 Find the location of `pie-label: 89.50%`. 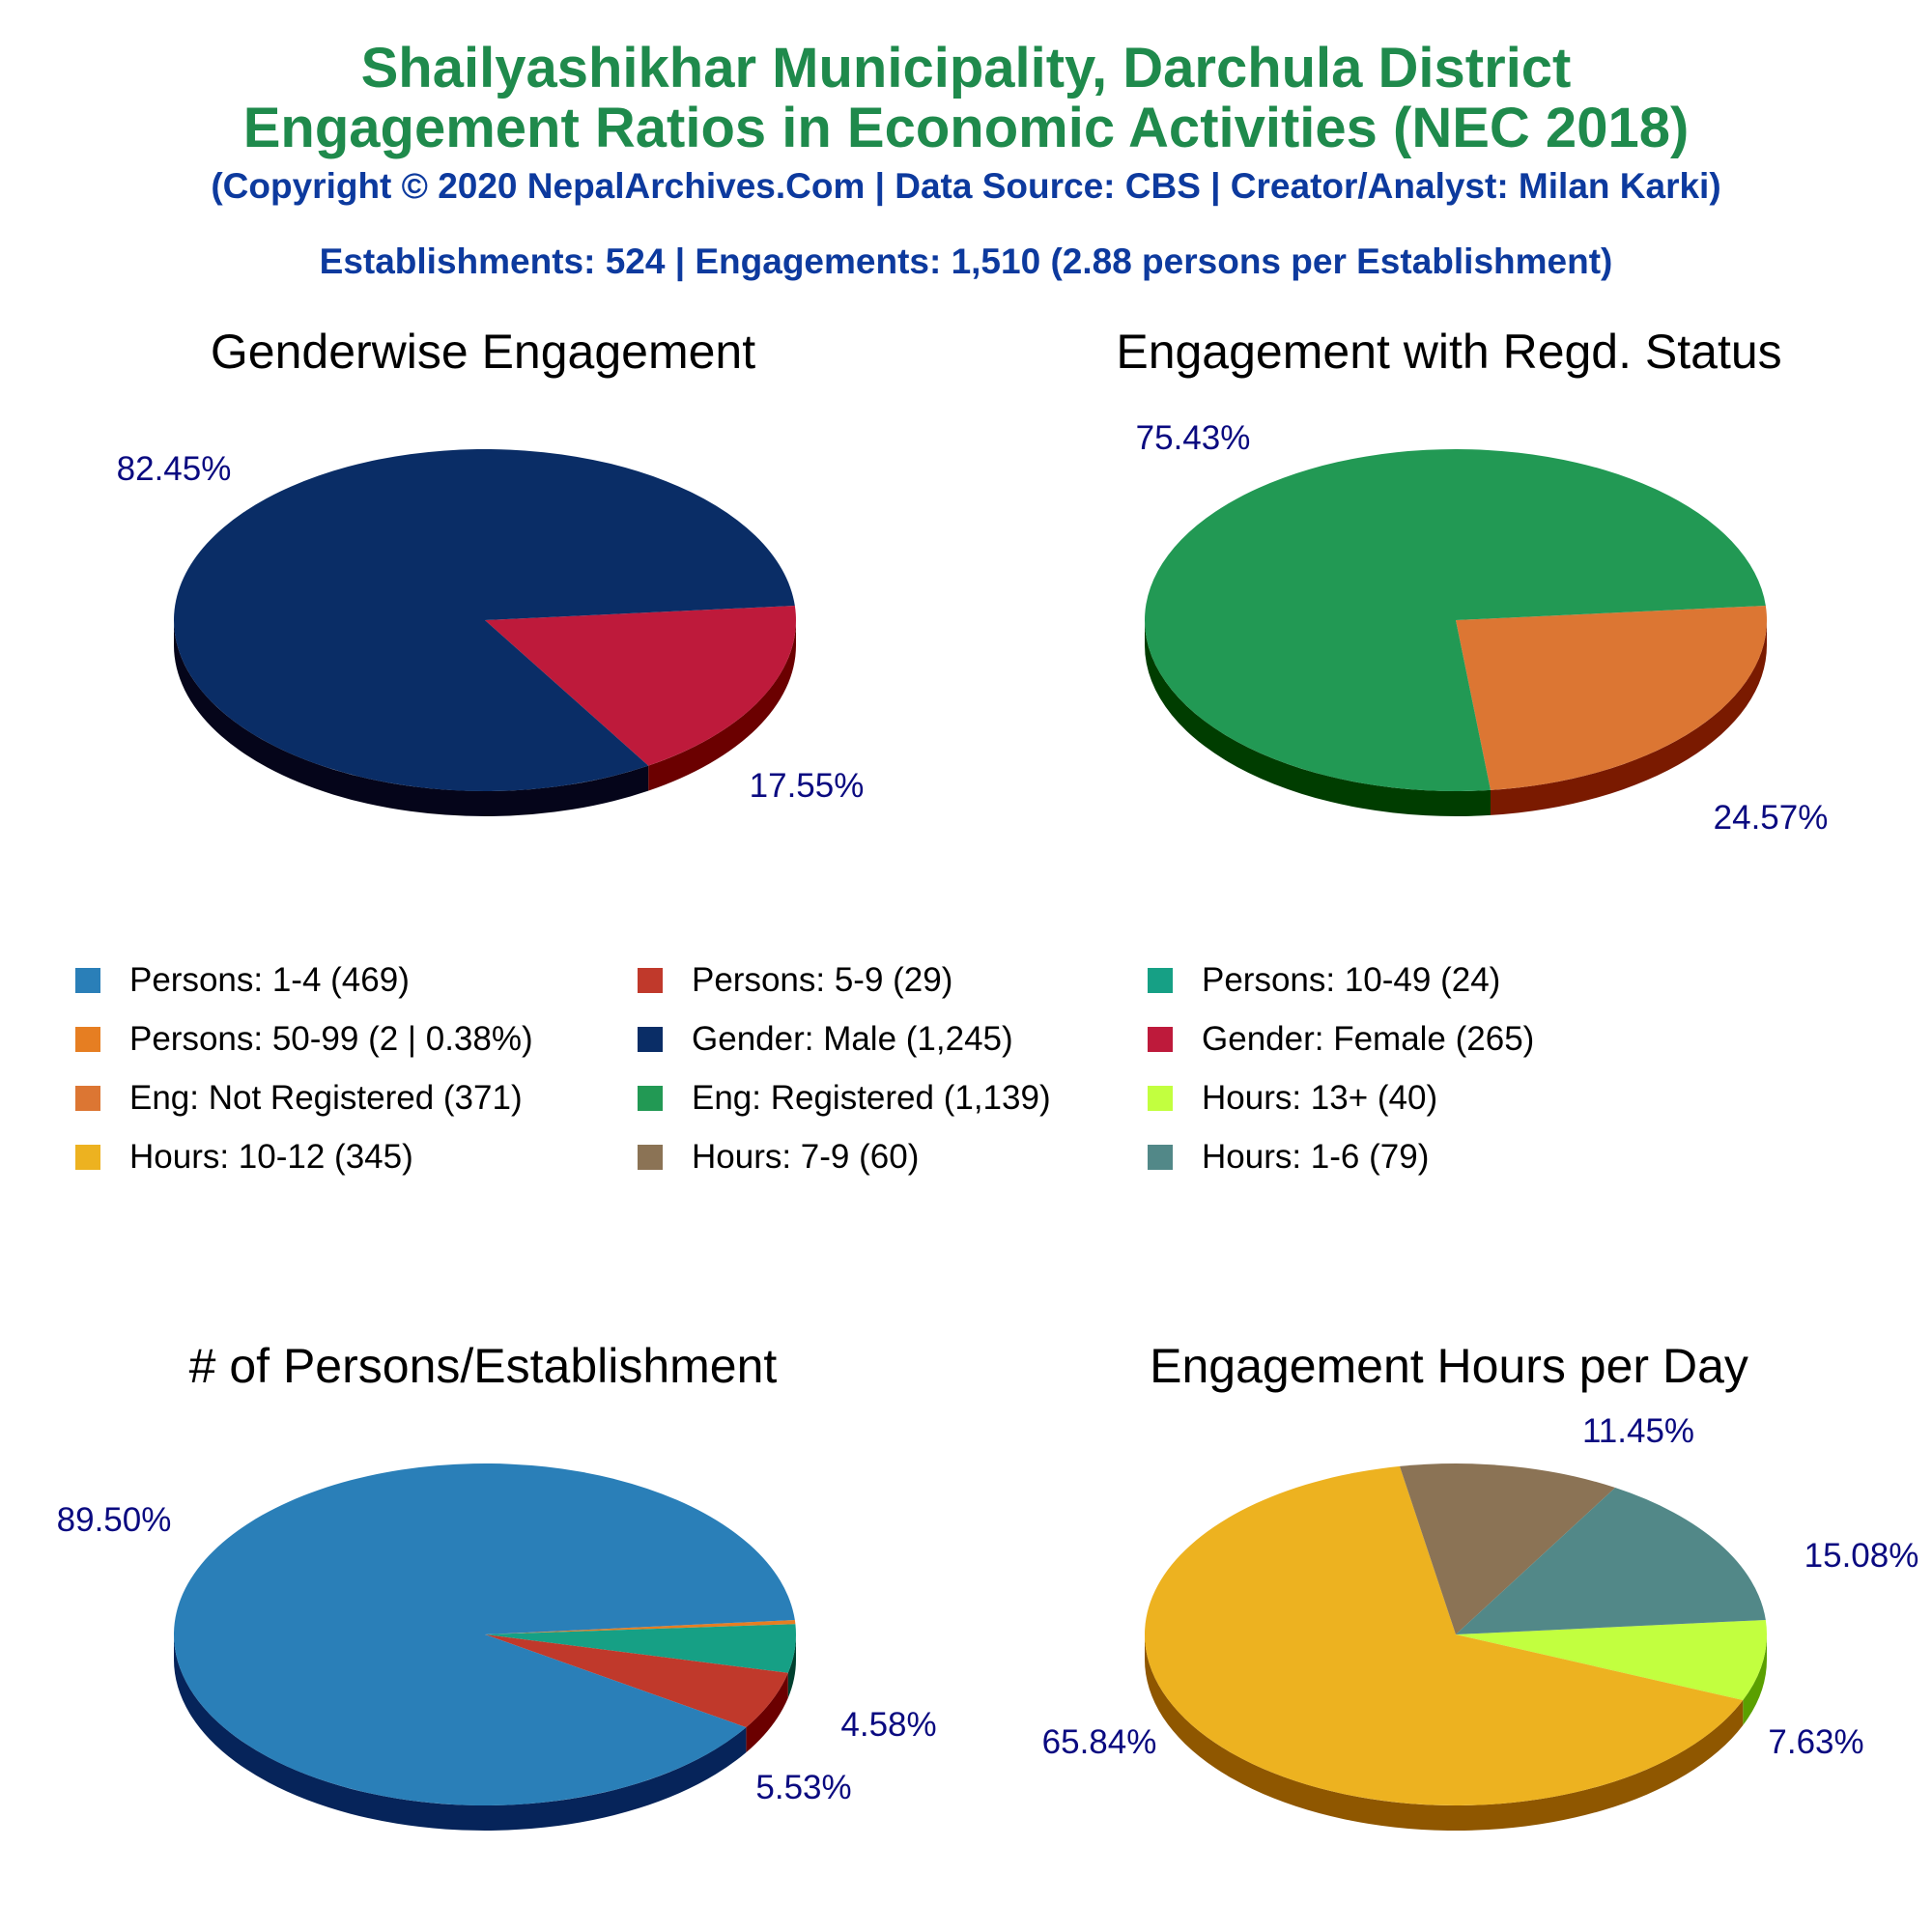

pie-label: 89.50% is located at coordinates (114, 1520).